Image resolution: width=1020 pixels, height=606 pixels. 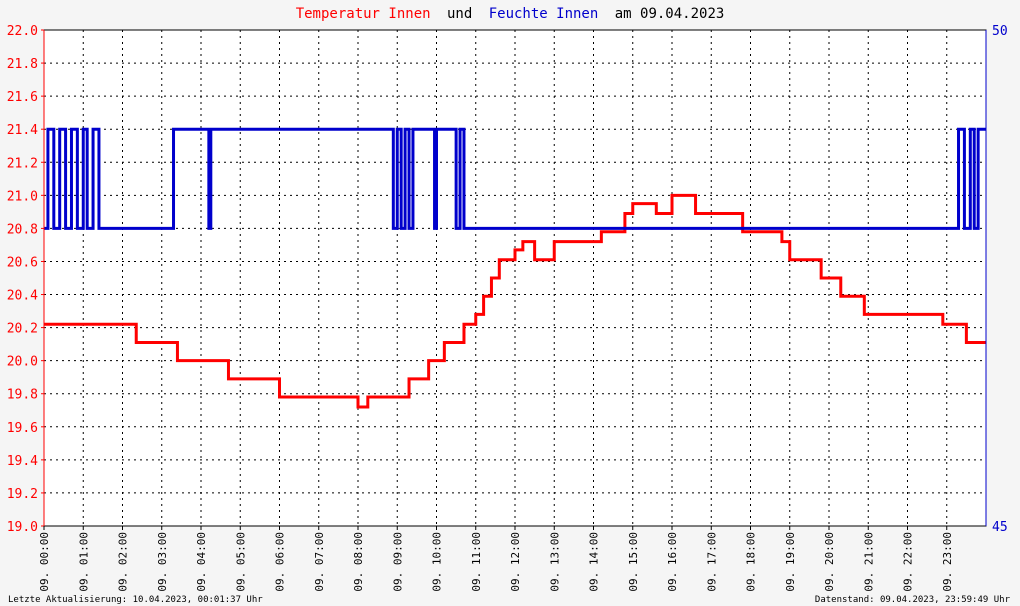 I want to click on y-tick-label: 19.4, so click(x=22, y=461).